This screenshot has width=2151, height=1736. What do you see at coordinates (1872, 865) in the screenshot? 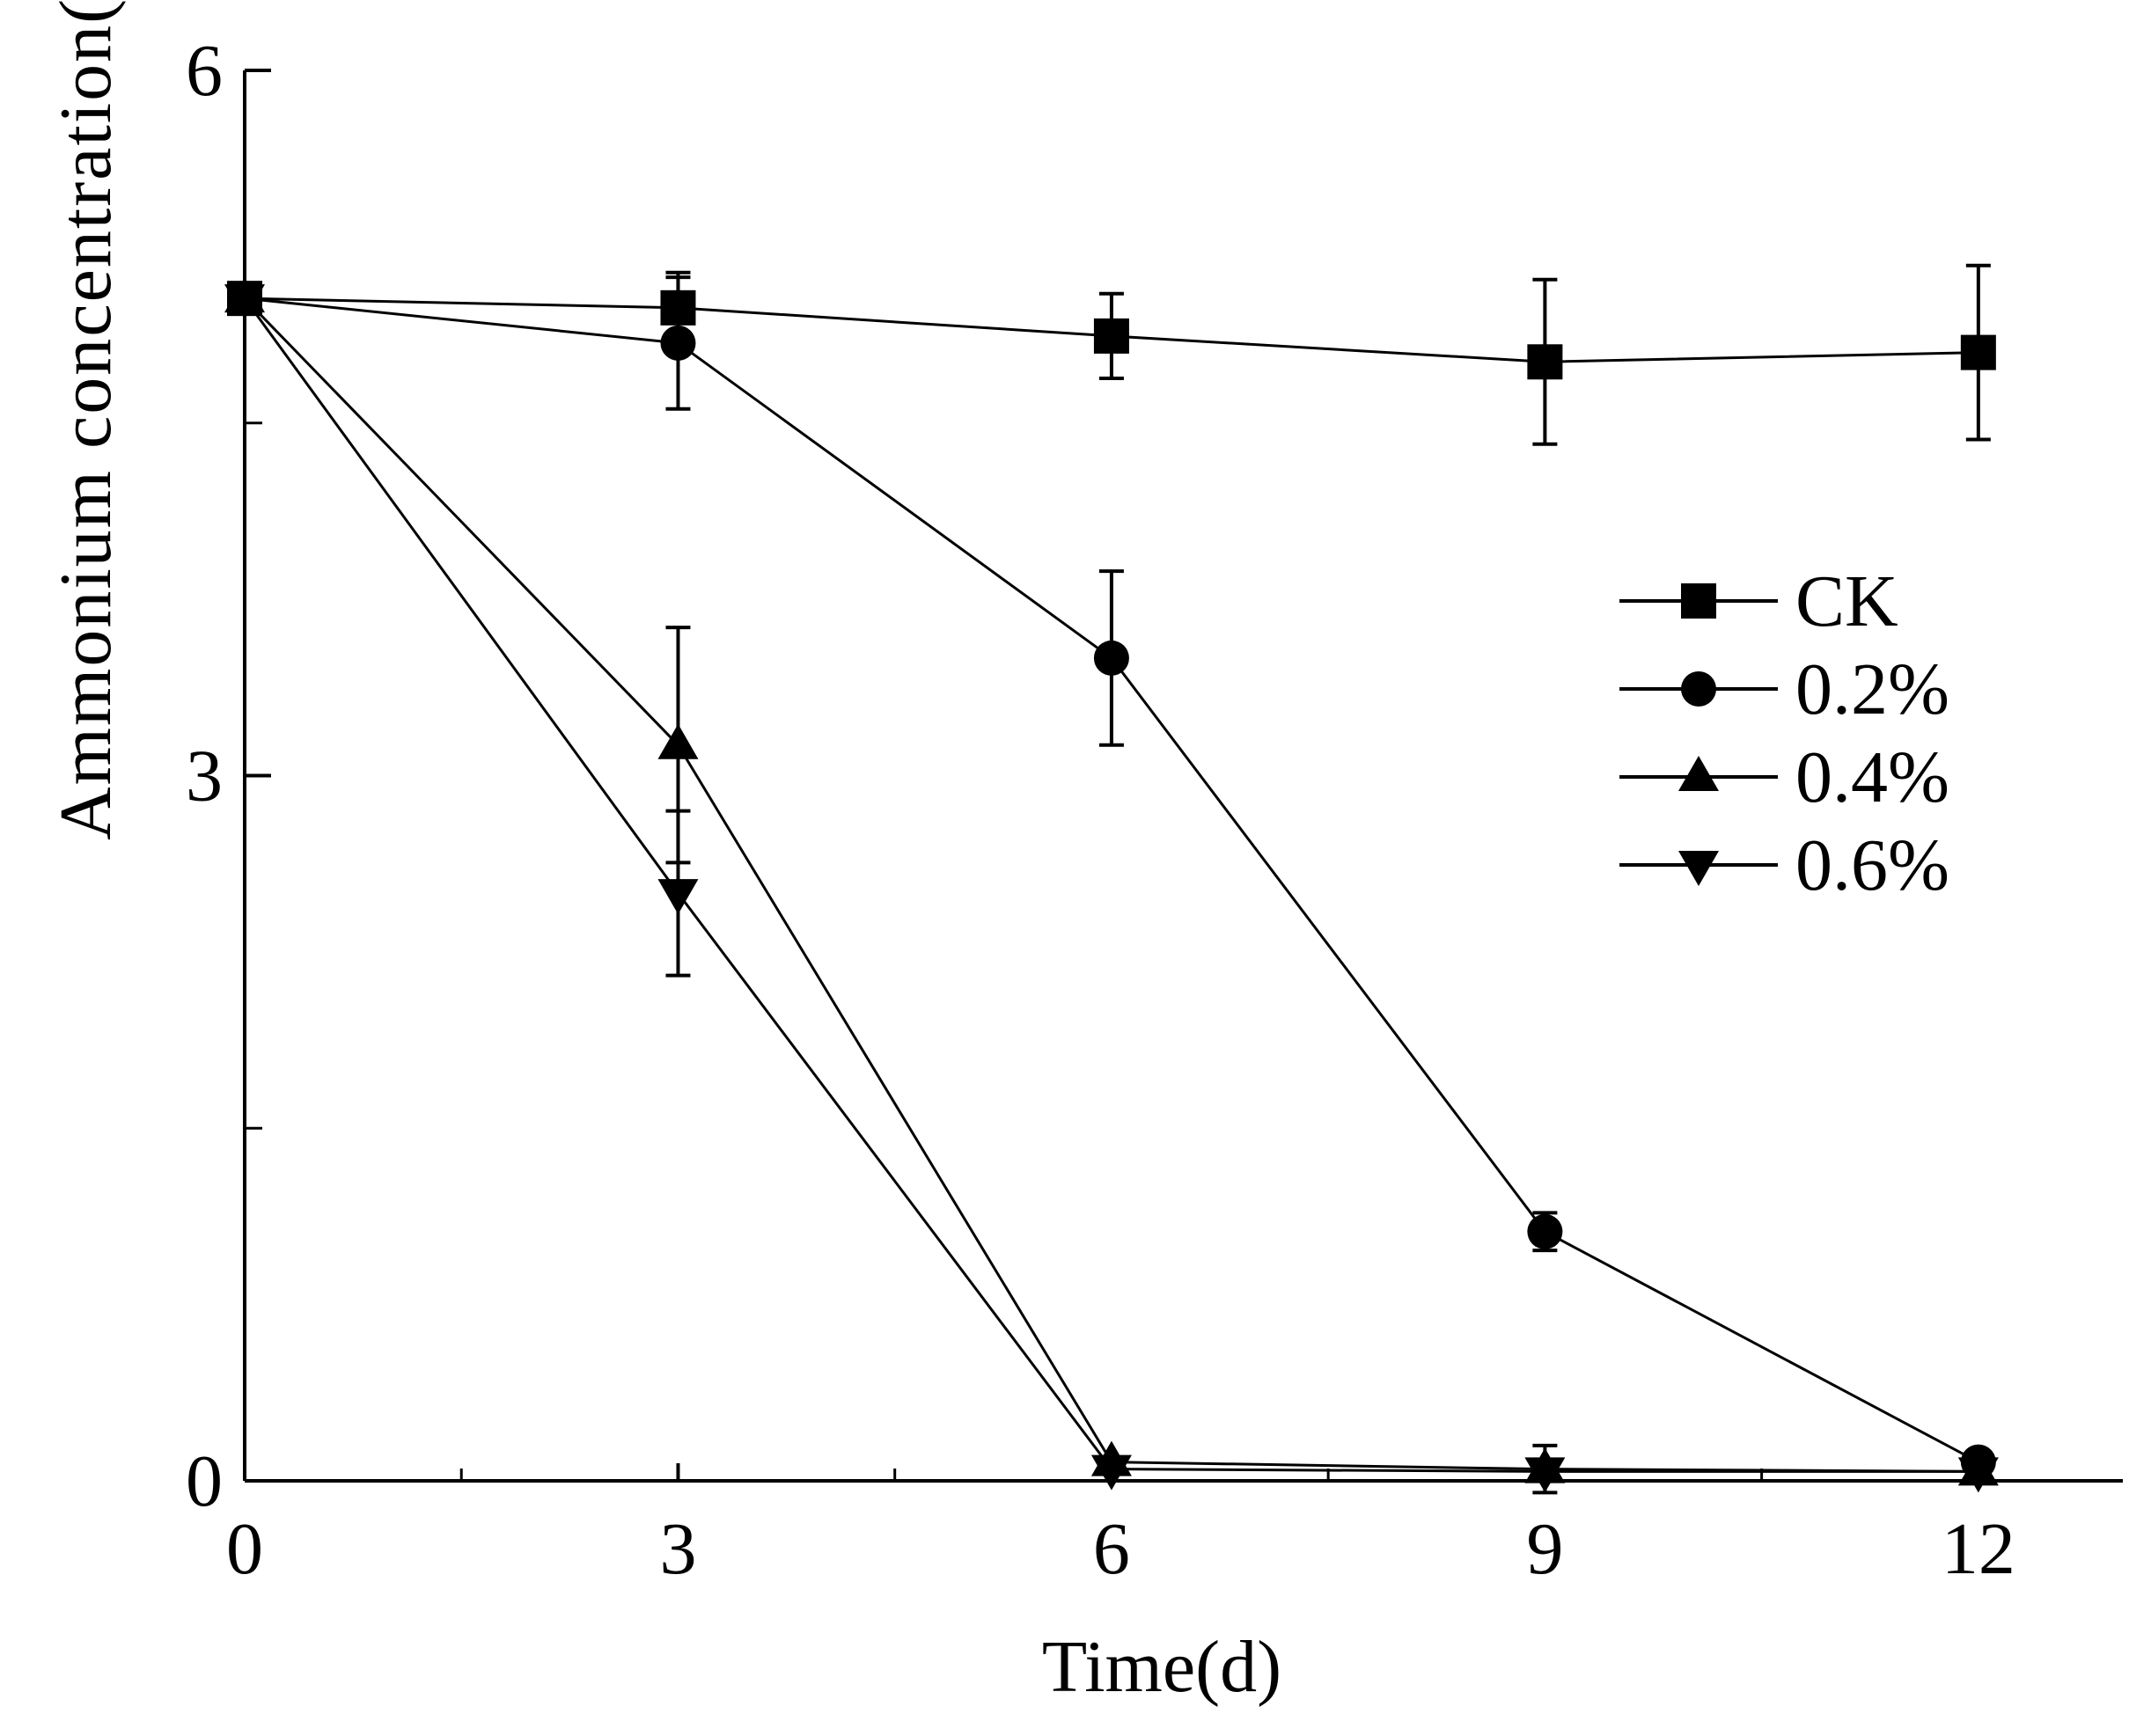
I see `legend-label: 0.6%` at bounding box center [1872, 865].